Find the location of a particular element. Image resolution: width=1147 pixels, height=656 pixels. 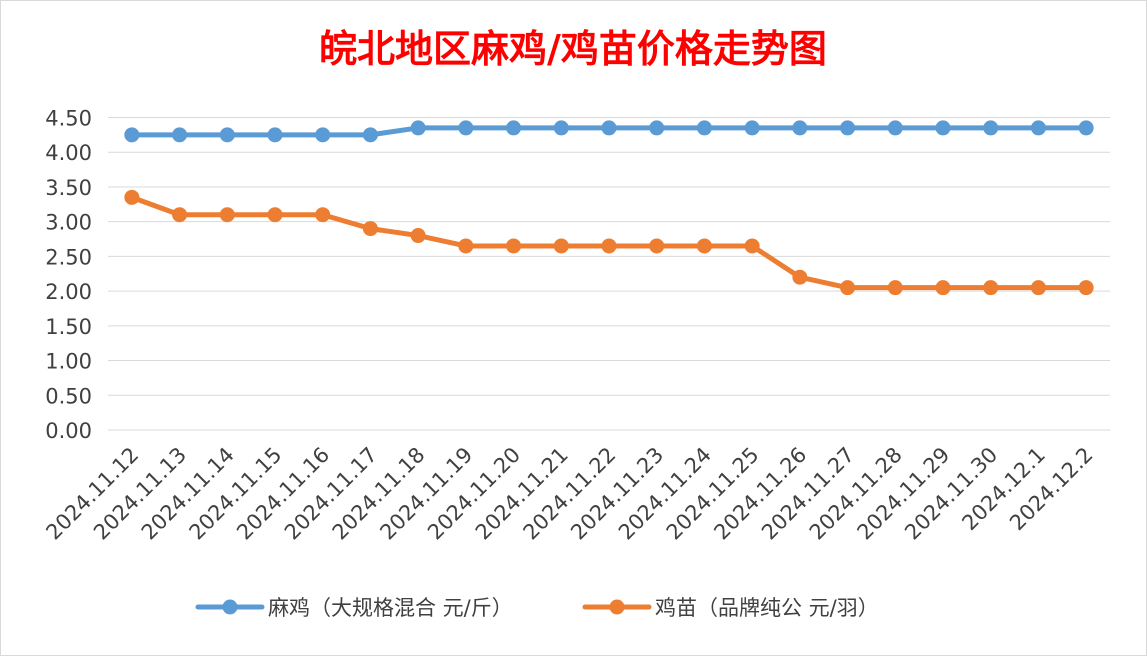

y-tick-label: 1.00 is located at coordinates (68, 362).